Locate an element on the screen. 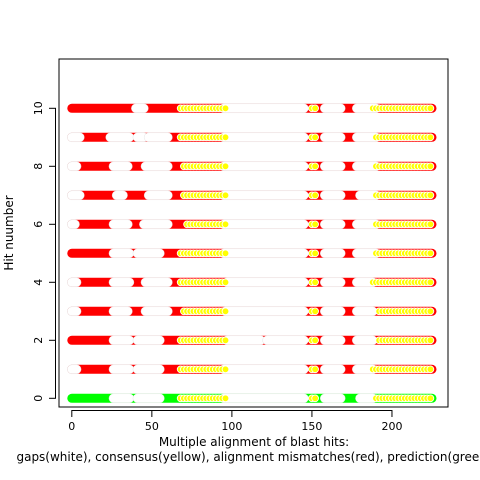 The height and width of the screenshot is (480, 480). y-tick-label: 2 is located at coordinates (38, 340).